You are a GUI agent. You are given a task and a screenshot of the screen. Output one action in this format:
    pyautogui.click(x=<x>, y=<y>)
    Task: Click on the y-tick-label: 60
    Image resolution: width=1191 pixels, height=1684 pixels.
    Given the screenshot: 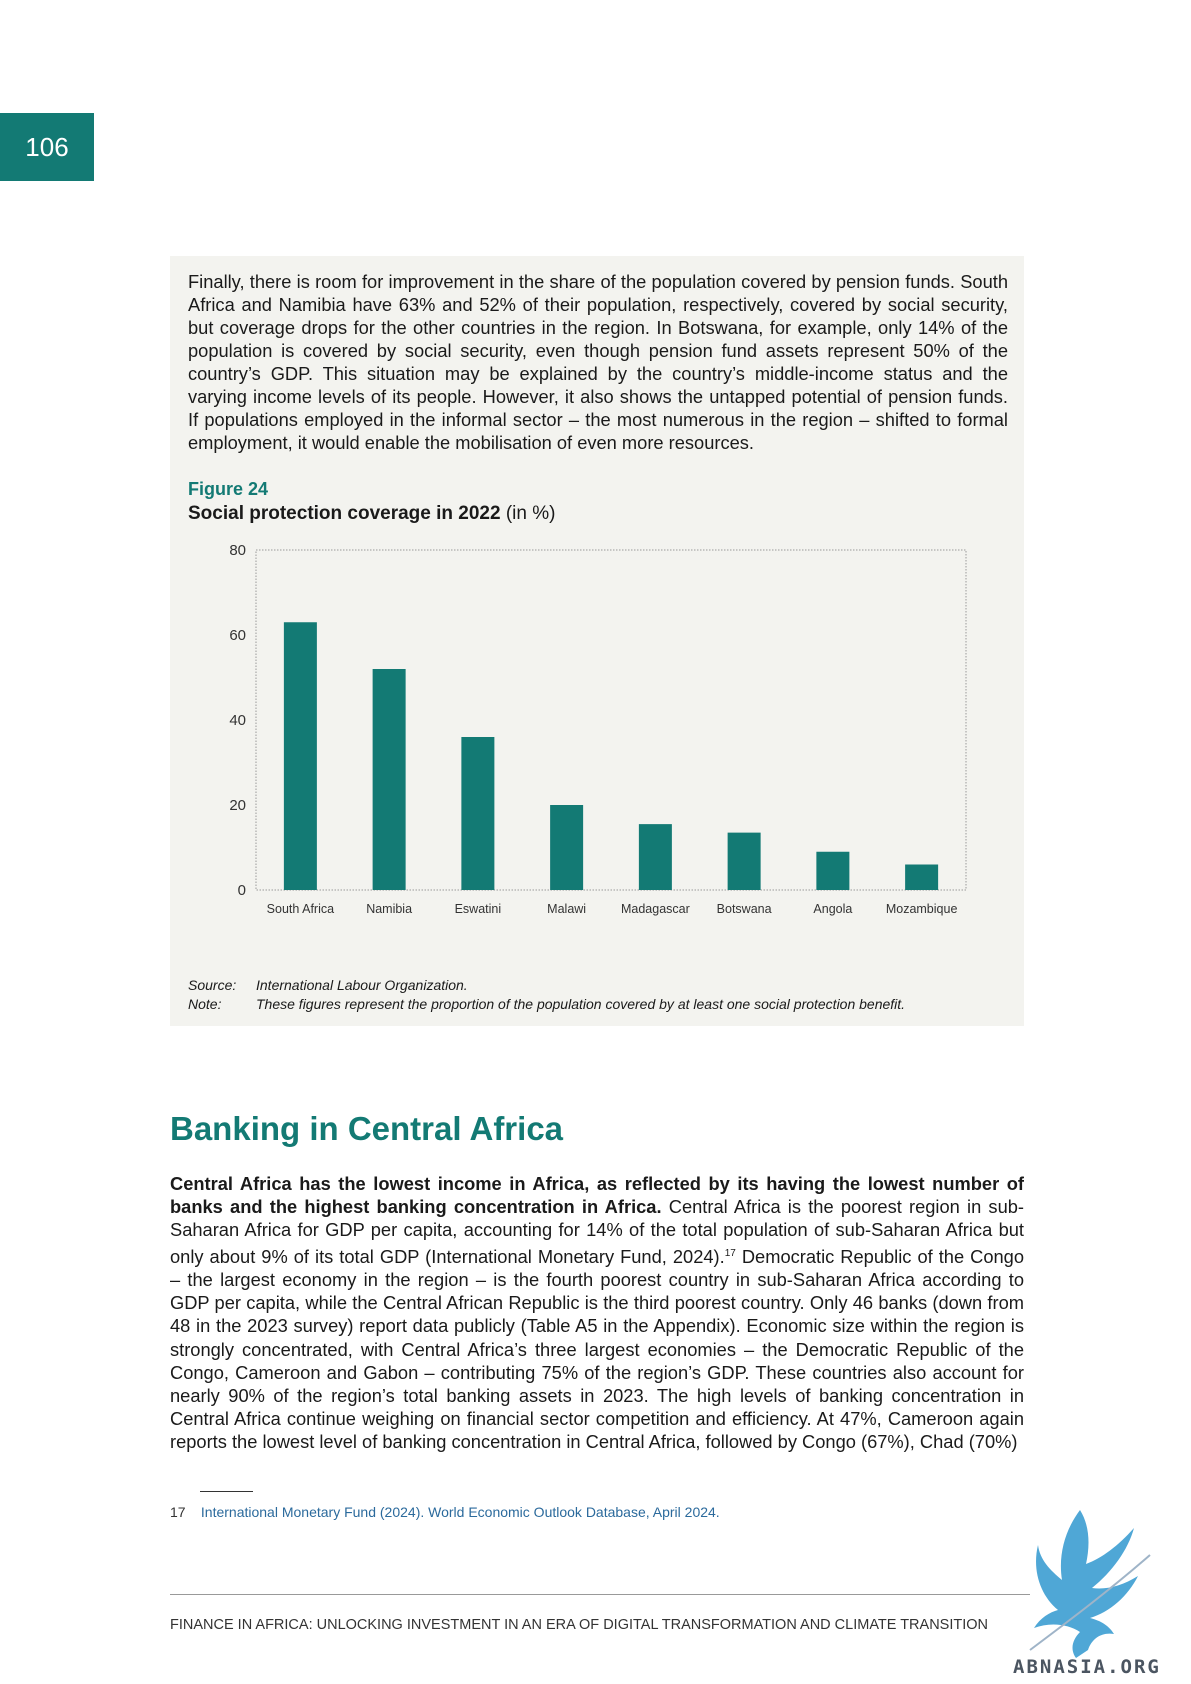 What is the action you would take?
    pyautogui.click(x=237, y=635)
    